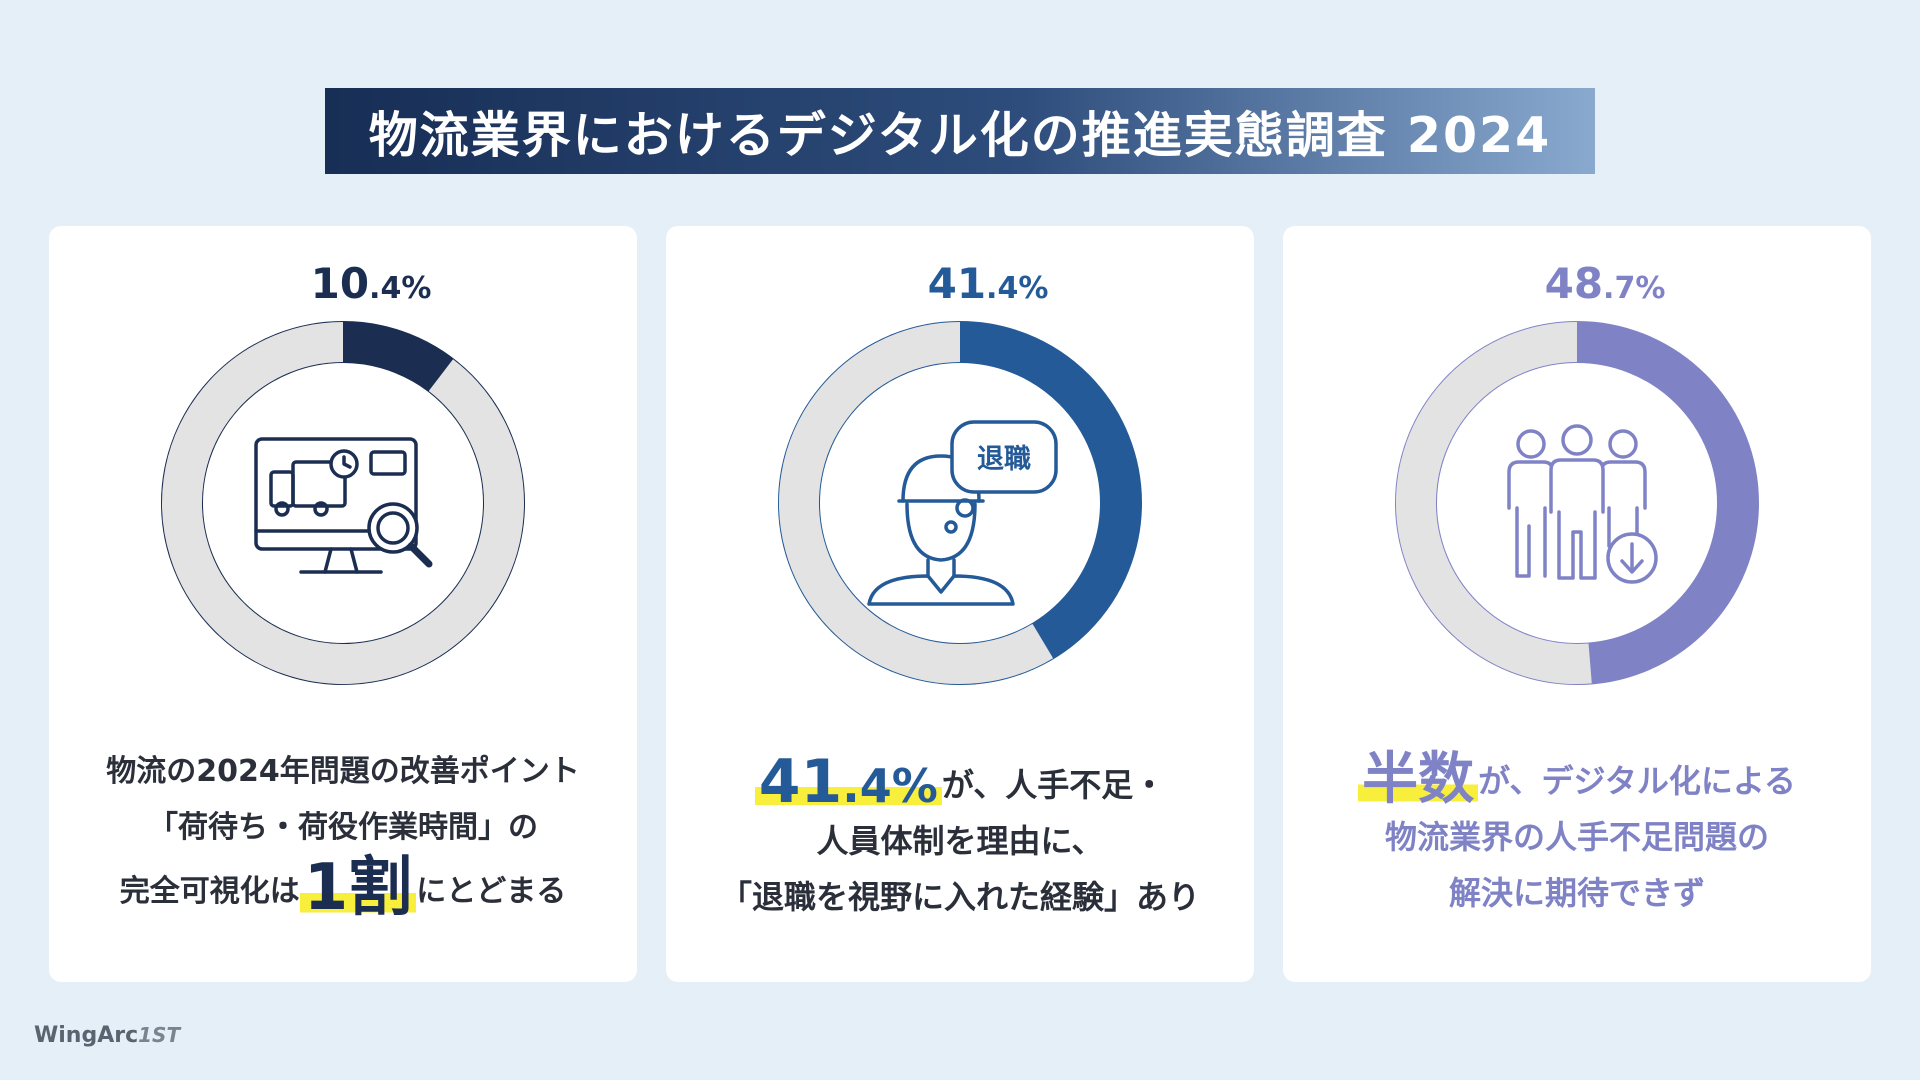 Image resolution: width=1920 pixels, height=1080 pixels. I want to click on caption-3-highlight: 半数, so click(1418, 780).